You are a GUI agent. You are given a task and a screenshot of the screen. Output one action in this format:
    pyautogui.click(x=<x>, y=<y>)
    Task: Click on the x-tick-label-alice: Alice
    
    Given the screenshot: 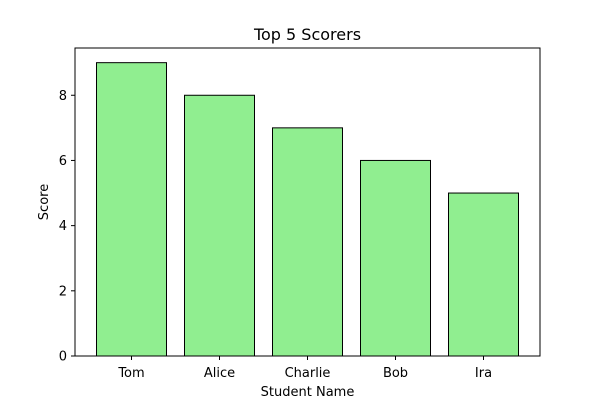 What is the action you would take?
    pyautogui.click(x=219, y=373)
    